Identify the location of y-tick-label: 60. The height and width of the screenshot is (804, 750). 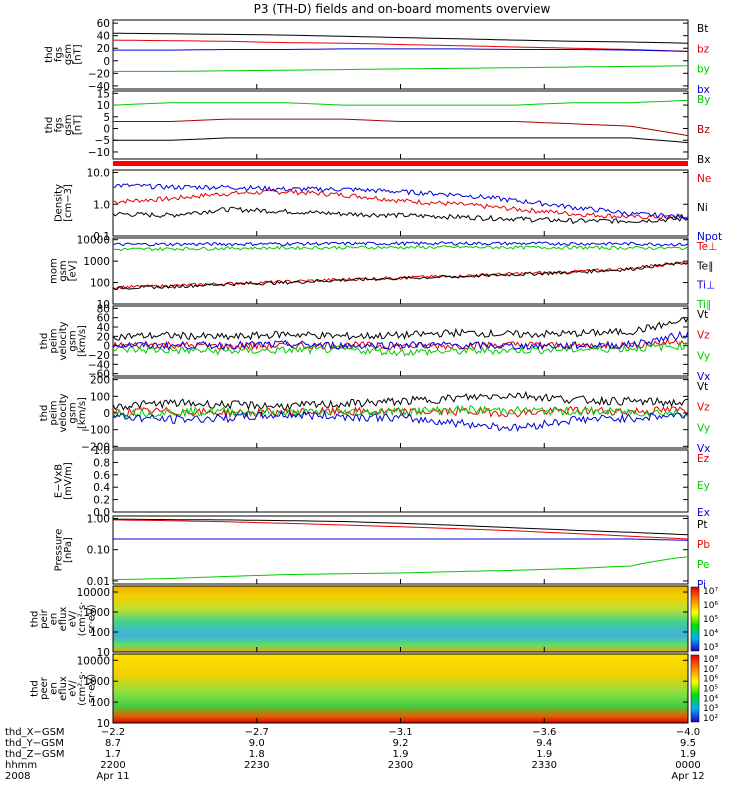
(103, 319).